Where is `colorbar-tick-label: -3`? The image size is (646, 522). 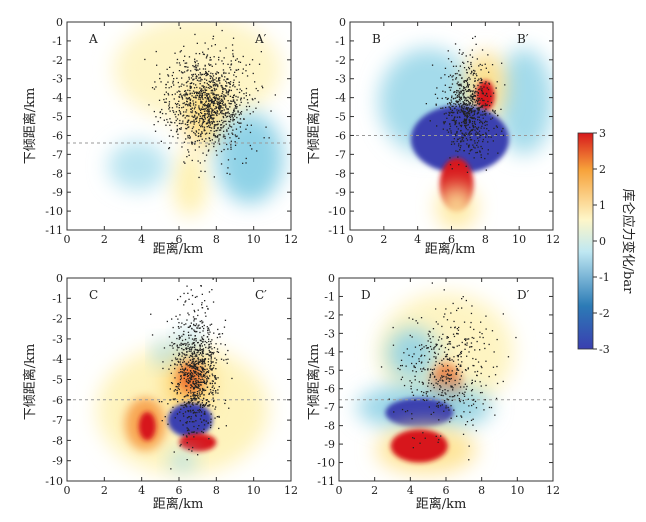
colorbar-tick-label: -3 is located at coordinates (604, 349).